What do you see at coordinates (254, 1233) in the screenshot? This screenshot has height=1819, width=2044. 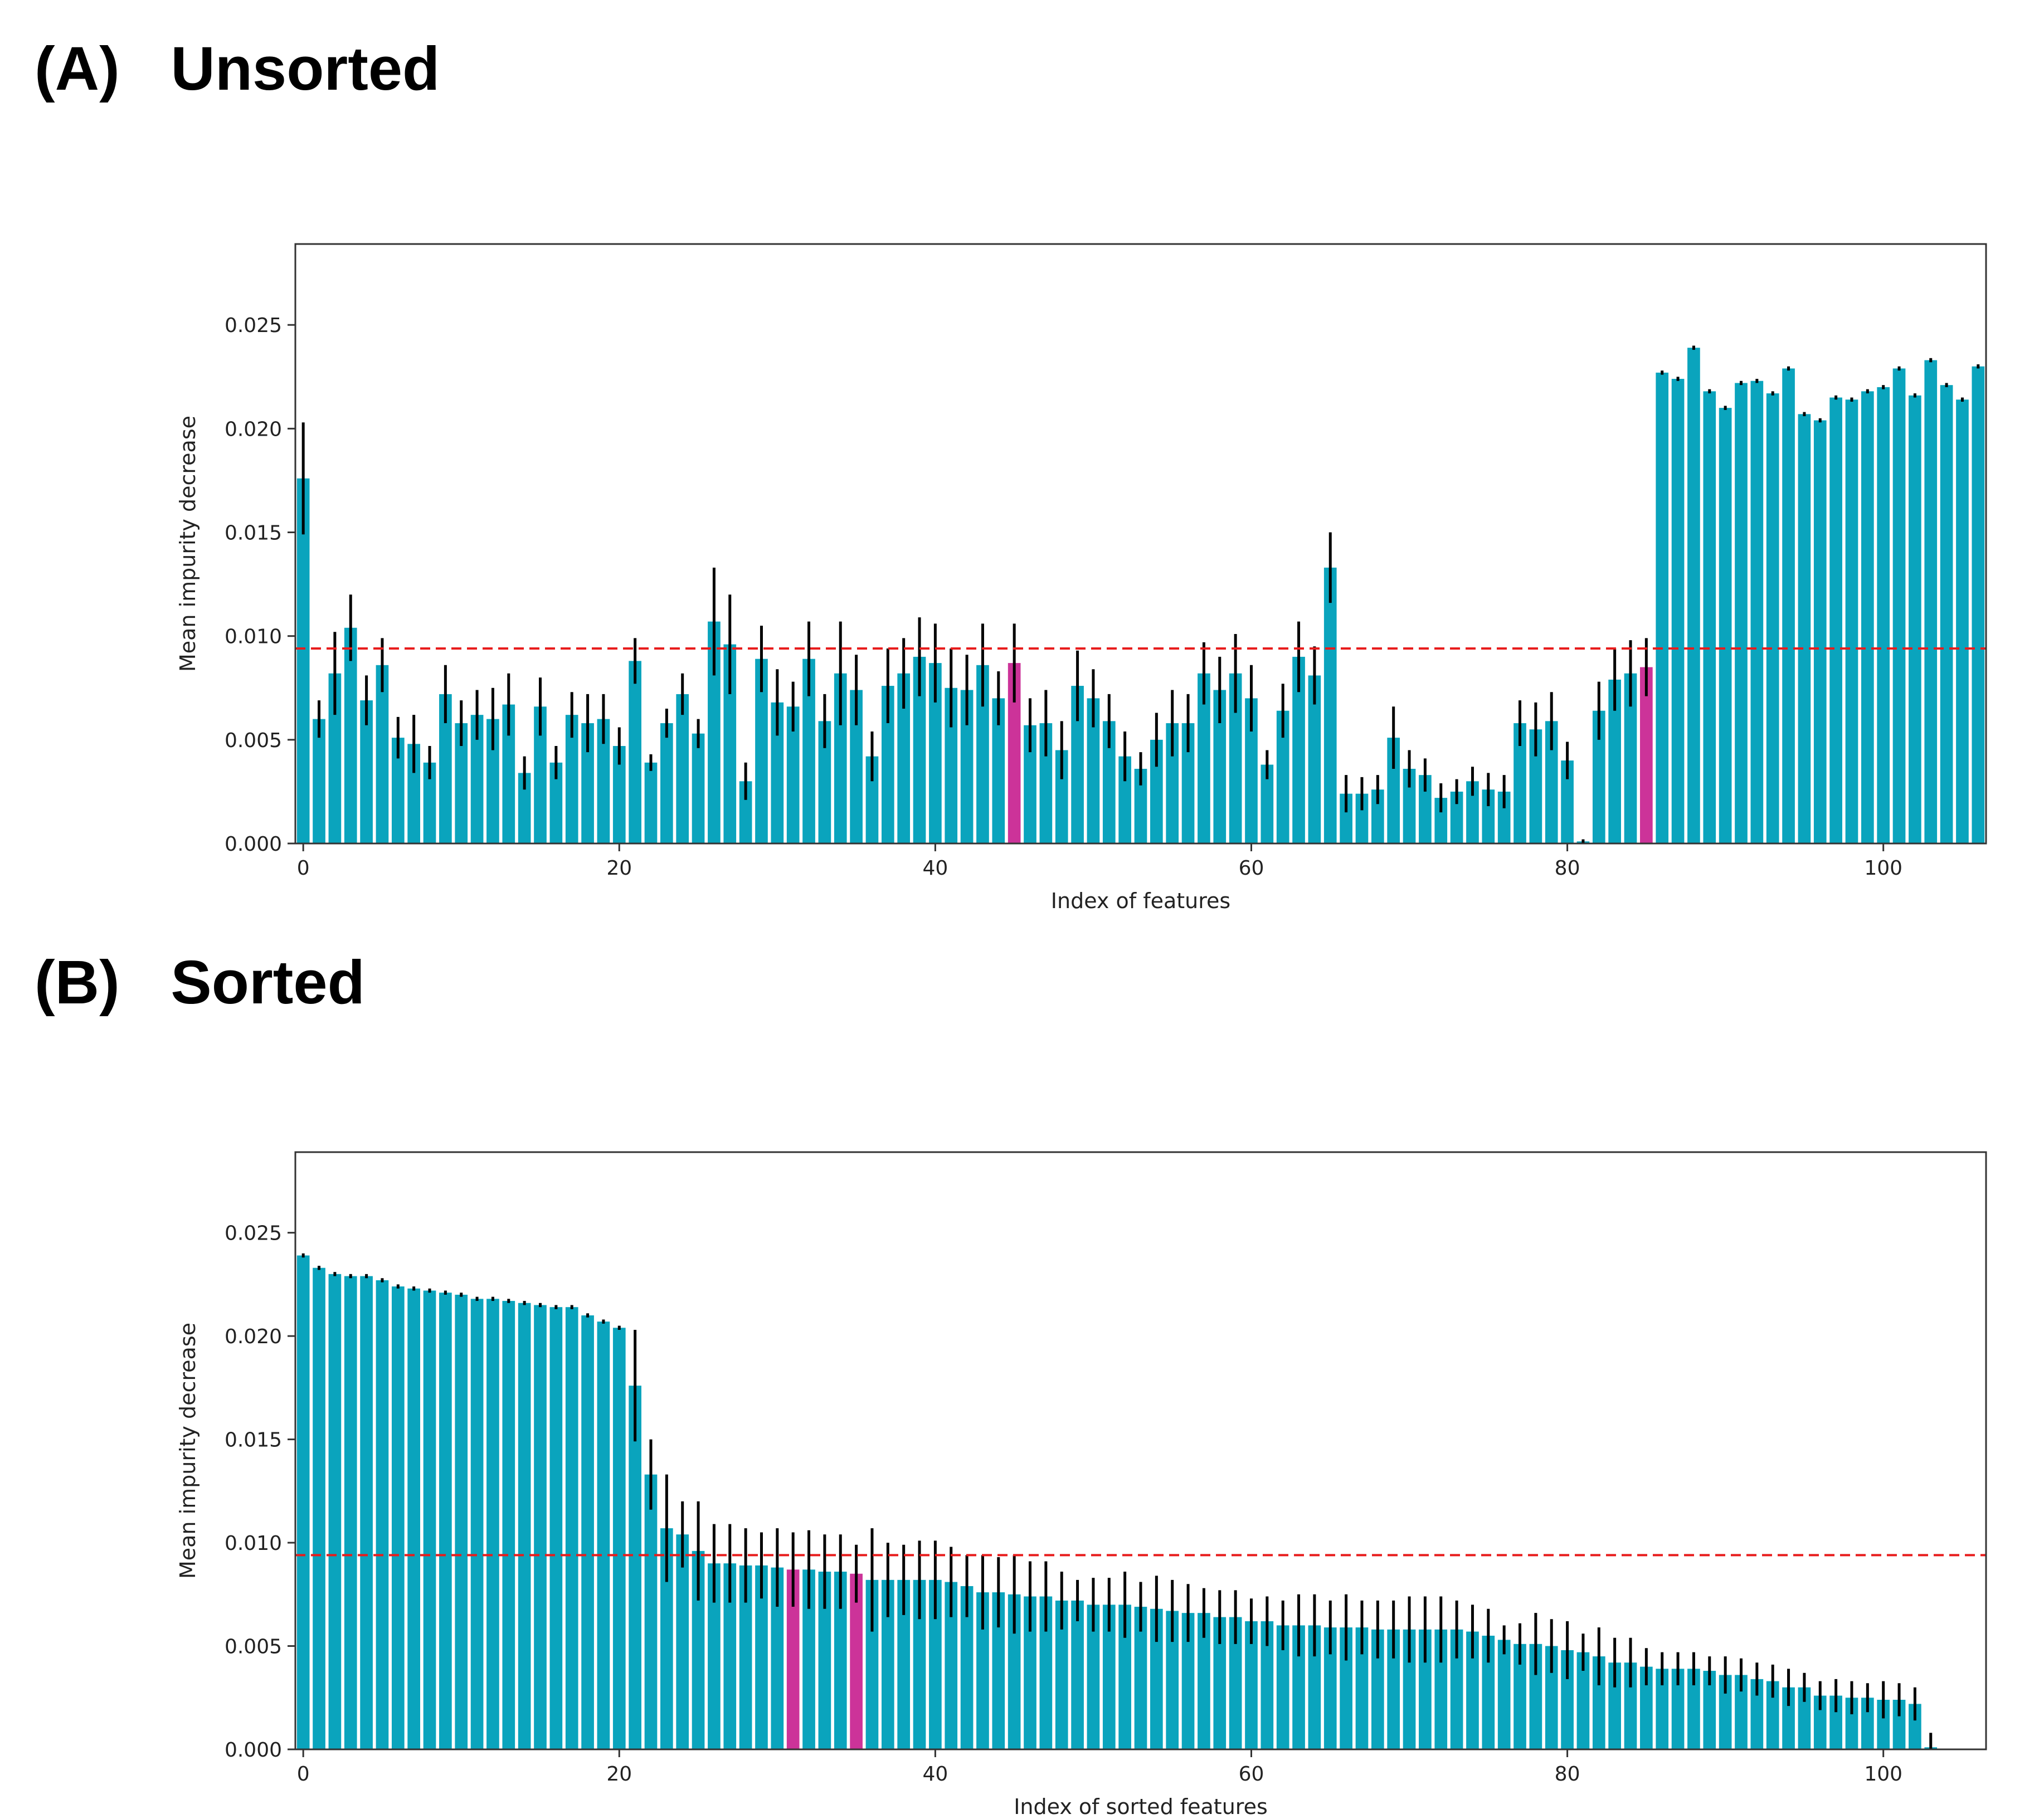 I see `y-tick-label: 0.025` at bounding box center [254, 1233].